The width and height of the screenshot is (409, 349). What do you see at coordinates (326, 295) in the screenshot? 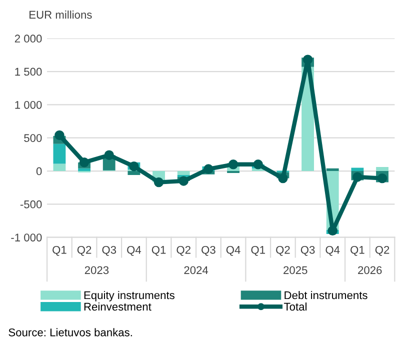
I see `legend-label: Debt instruments` at bounding box center [326, 295].